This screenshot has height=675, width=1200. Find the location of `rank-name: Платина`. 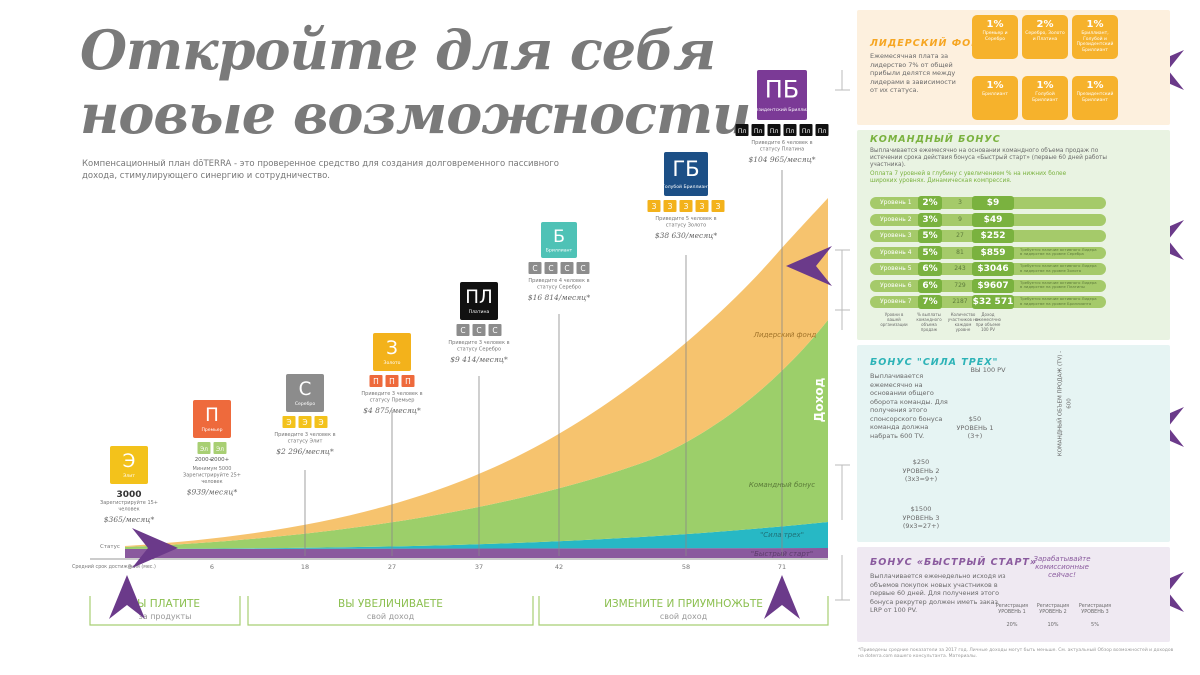

rank-name: Платина is located at coordinates (479, 312).